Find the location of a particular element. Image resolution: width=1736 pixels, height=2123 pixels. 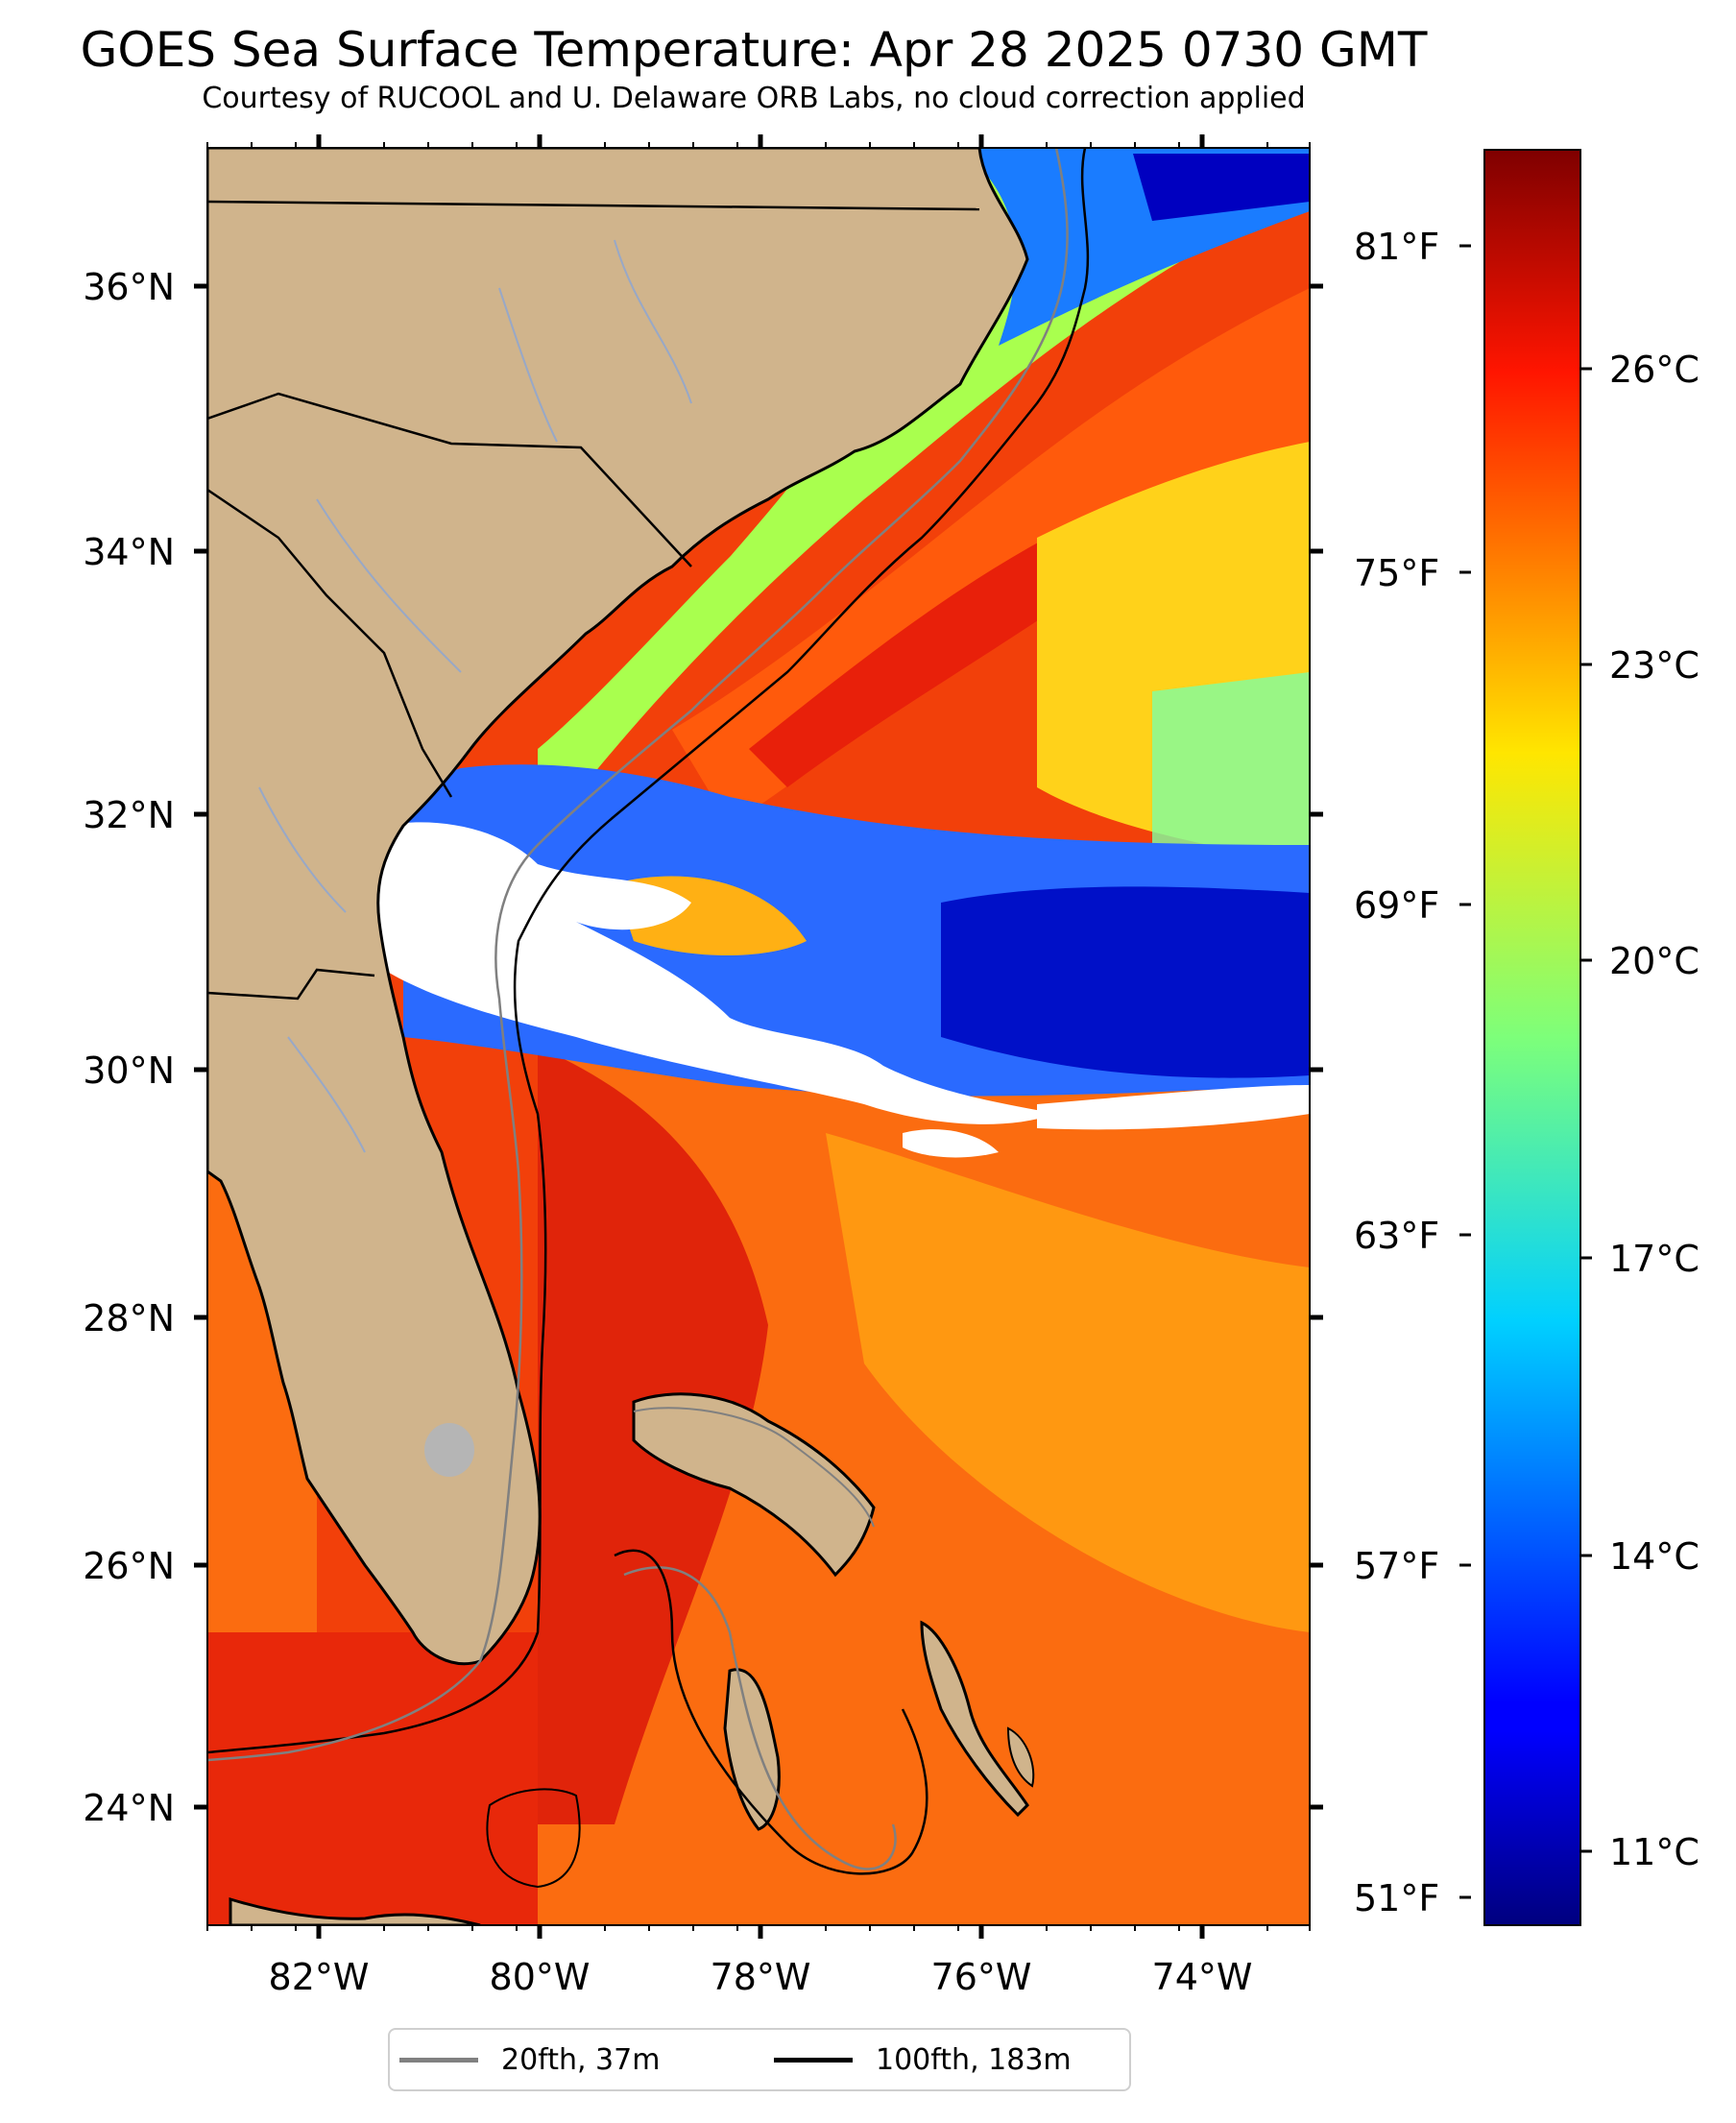

lat-tick-label: 30°N is located at coordinates (129, 1070).